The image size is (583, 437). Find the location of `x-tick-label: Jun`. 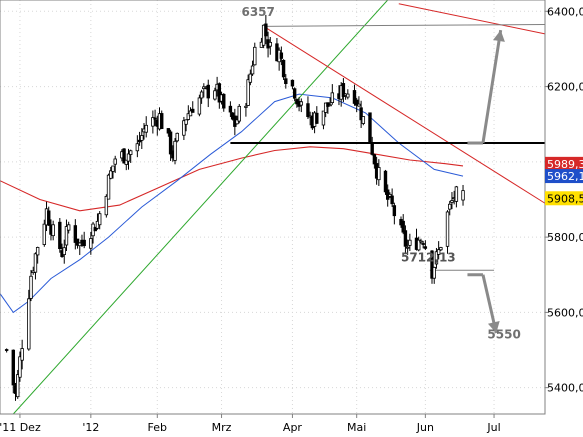

x-tick-label: Jun is located at coordinates (425, 427).